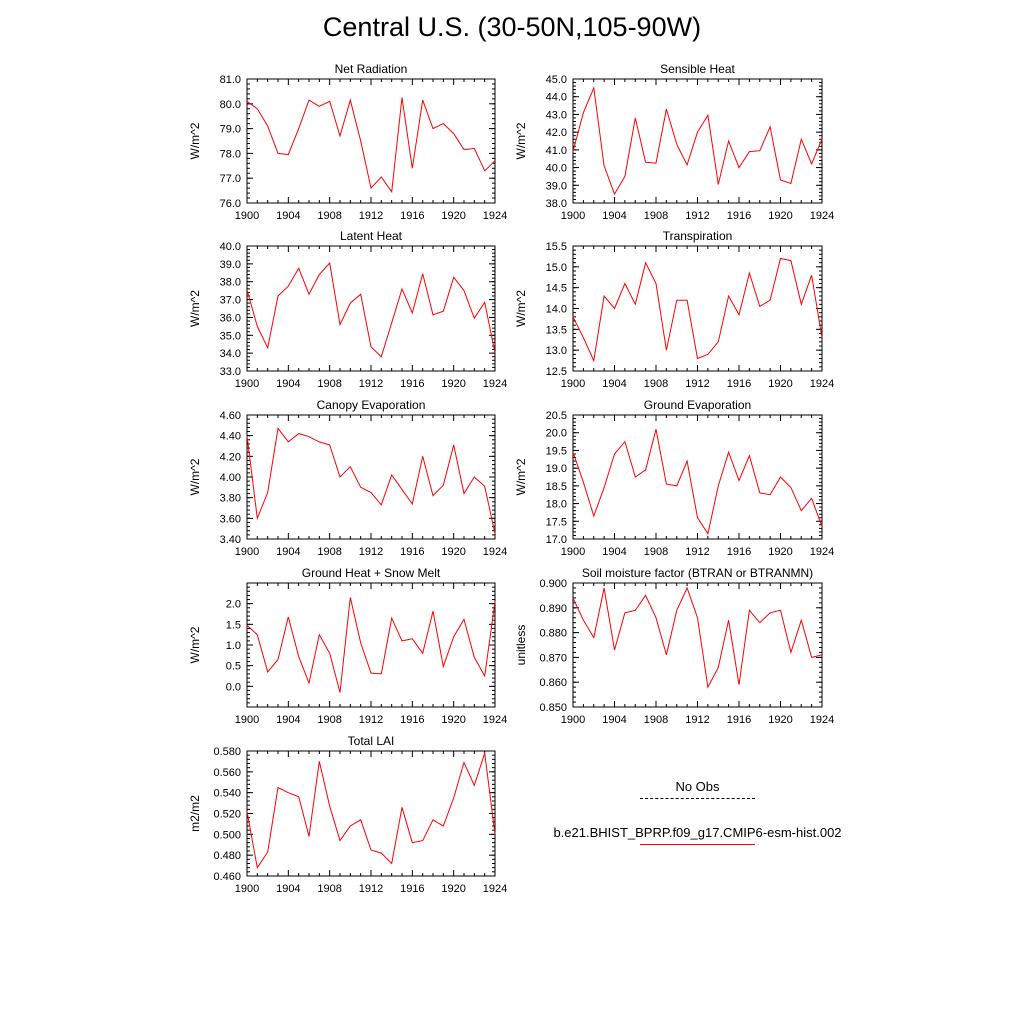 The height and width of the screenshot is (1024, 1024). What do you see at coordinates (556, 540) in the screenshot?
I see `y-tick-label: 17.0` at bounding box center [556, 540].